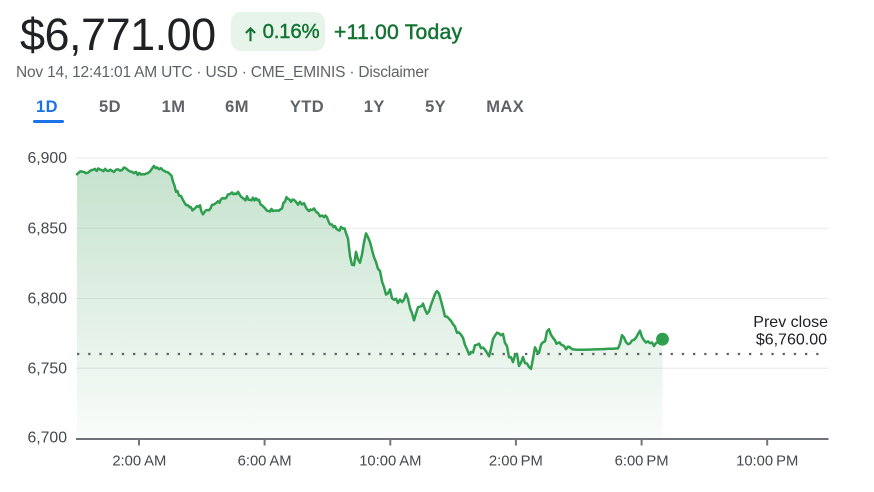  What do you see at coordinates (47, 228) in the screenshot?
I see `svg-text: 6,850` at bounding box center [47, 228].